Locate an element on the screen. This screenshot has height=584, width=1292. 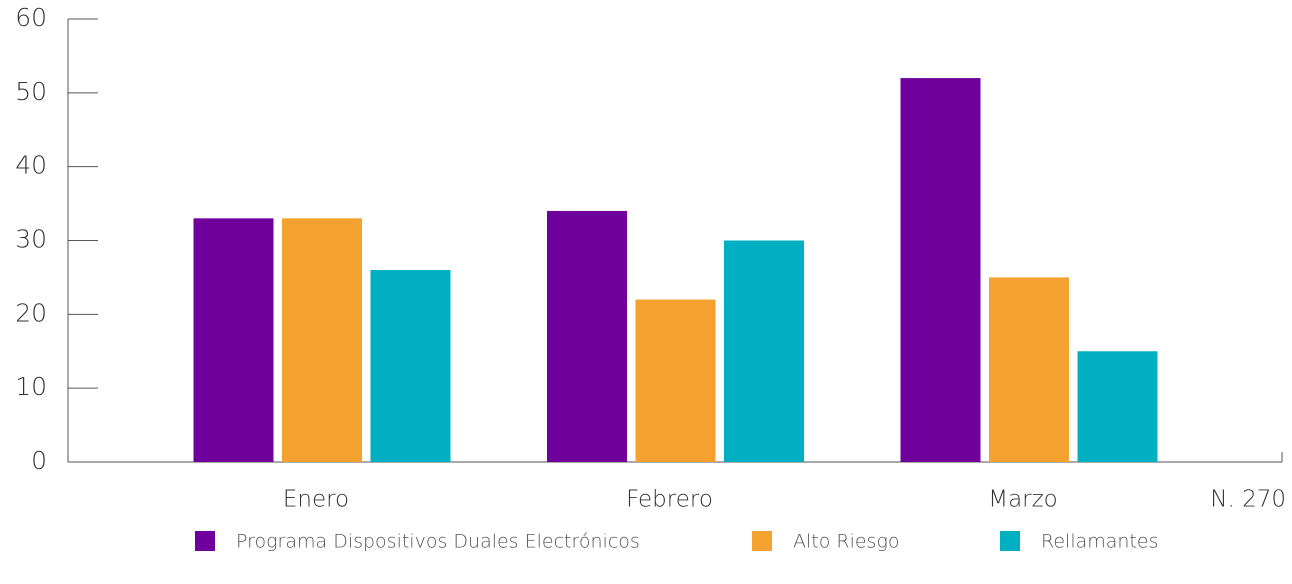
annotation: N. 270 is located at coordinates (1248, 500).